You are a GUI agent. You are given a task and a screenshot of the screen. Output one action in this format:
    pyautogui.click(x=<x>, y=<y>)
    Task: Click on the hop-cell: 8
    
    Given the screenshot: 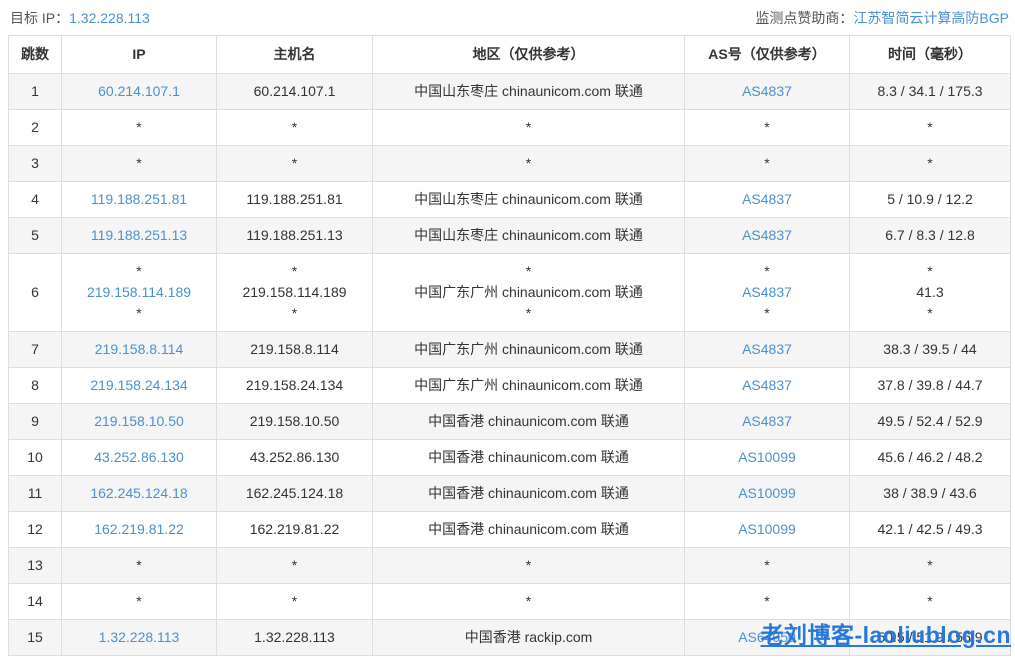 What is the action you would take?
    pyautogui.click(x=35, y=385)
    